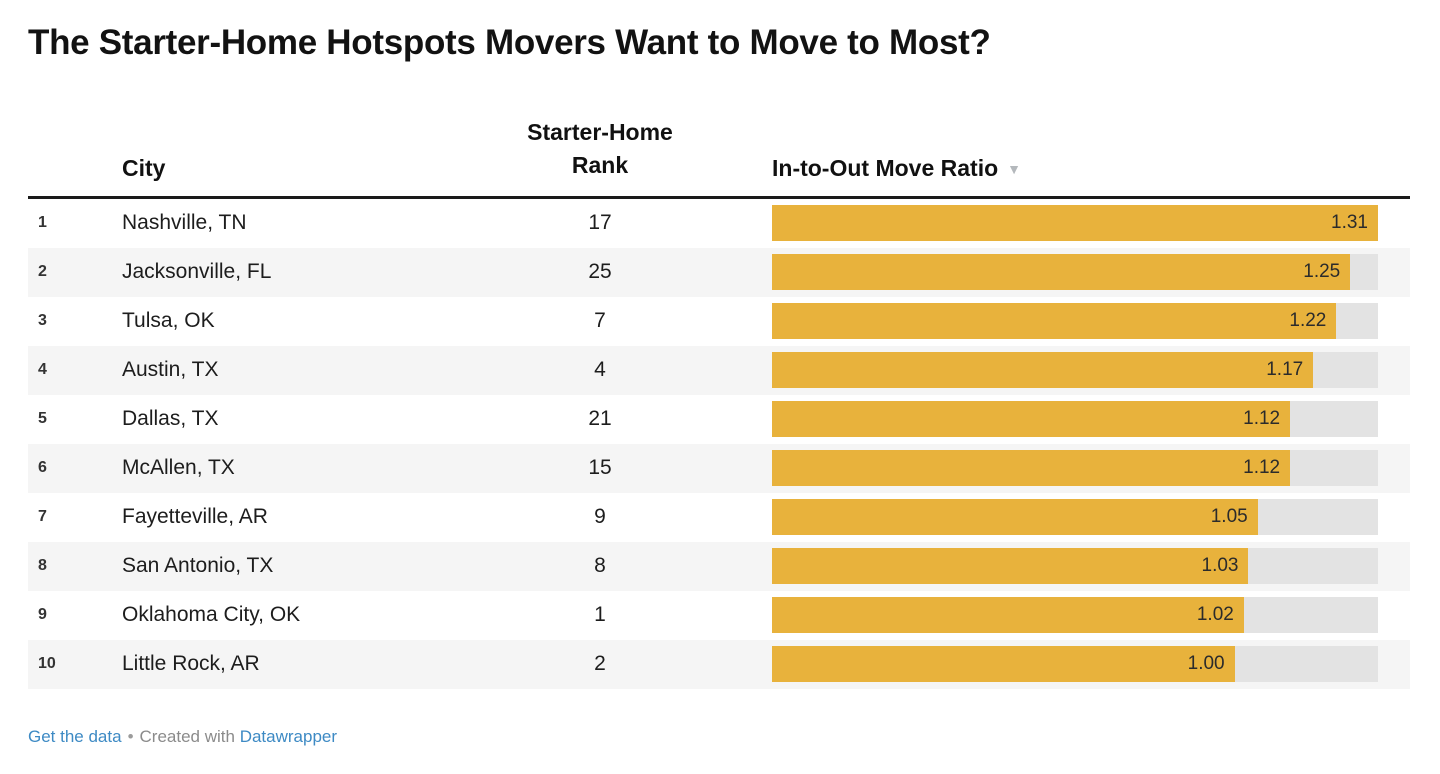  What do you see at coordinates (600, 418) in the screenshot?
I see `rank-cell: 21` at bounding box center [600, 418].